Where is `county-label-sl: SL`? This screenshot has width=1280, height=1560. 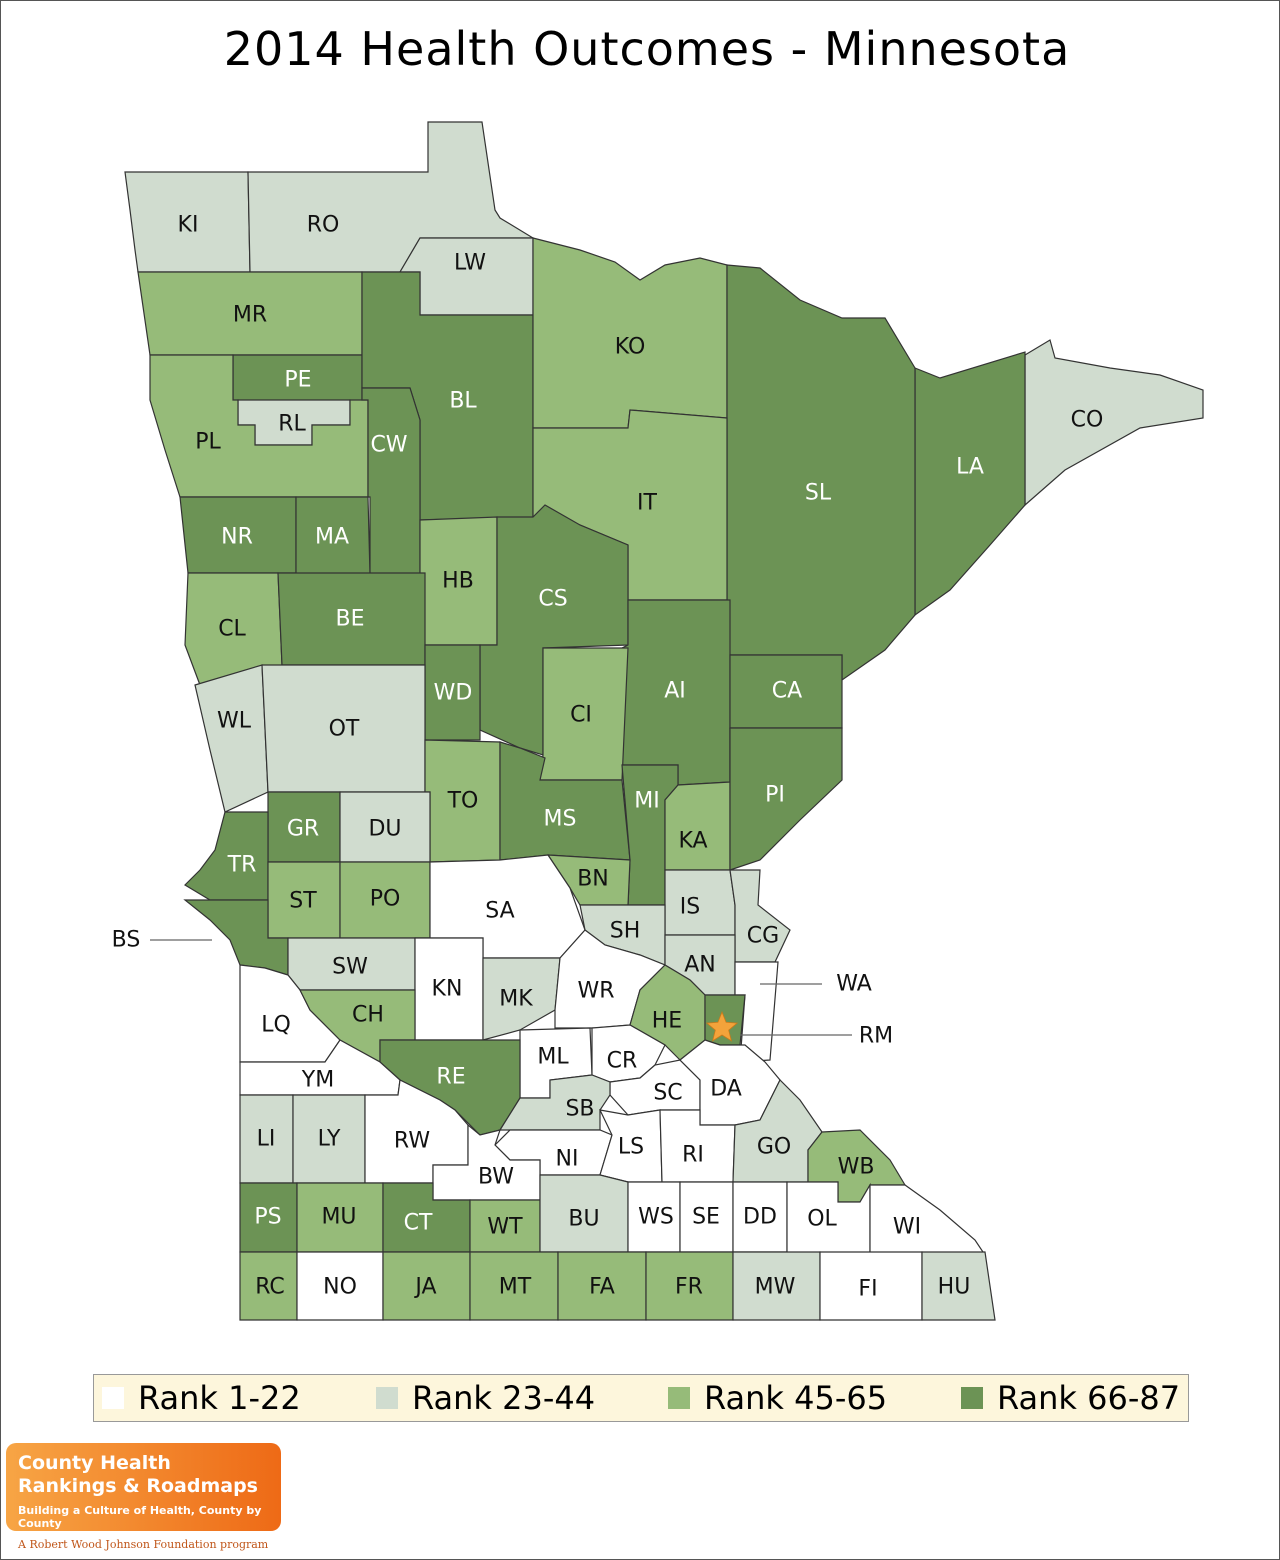
county-label-sl: SL is located at coordinates (818, 493).